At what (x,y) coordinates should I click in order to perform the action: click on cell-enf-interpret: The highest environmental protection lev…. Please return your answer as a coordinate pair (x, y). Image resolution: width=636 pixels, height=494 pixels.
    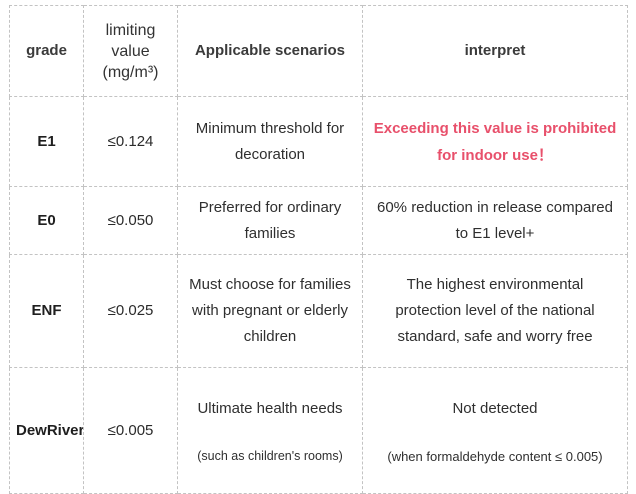
    Looking at the image, I should click on (495, 311).